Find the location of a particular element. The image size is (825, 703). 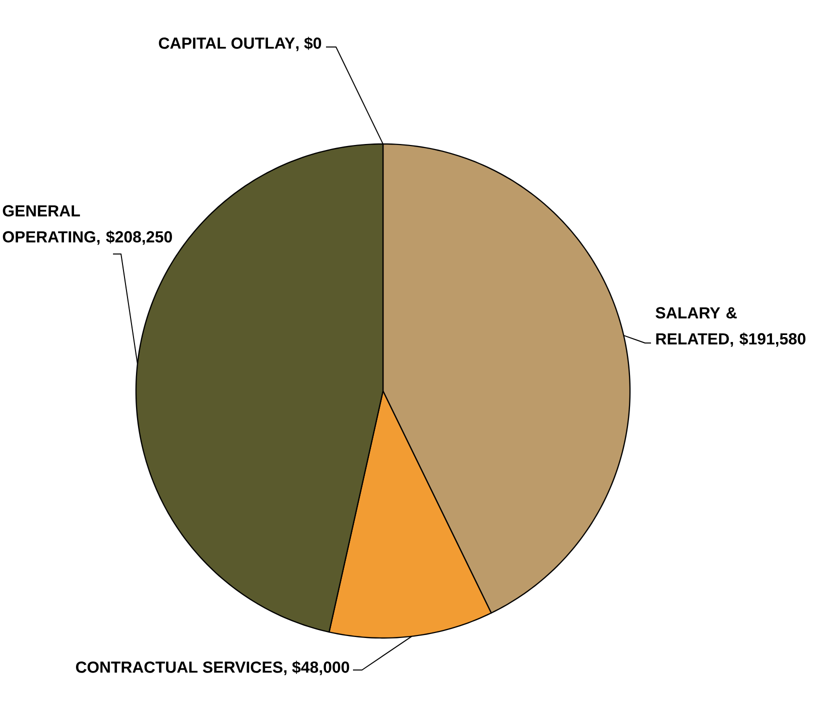

data-label: , $48,000 is located at coordinates (317, 668).